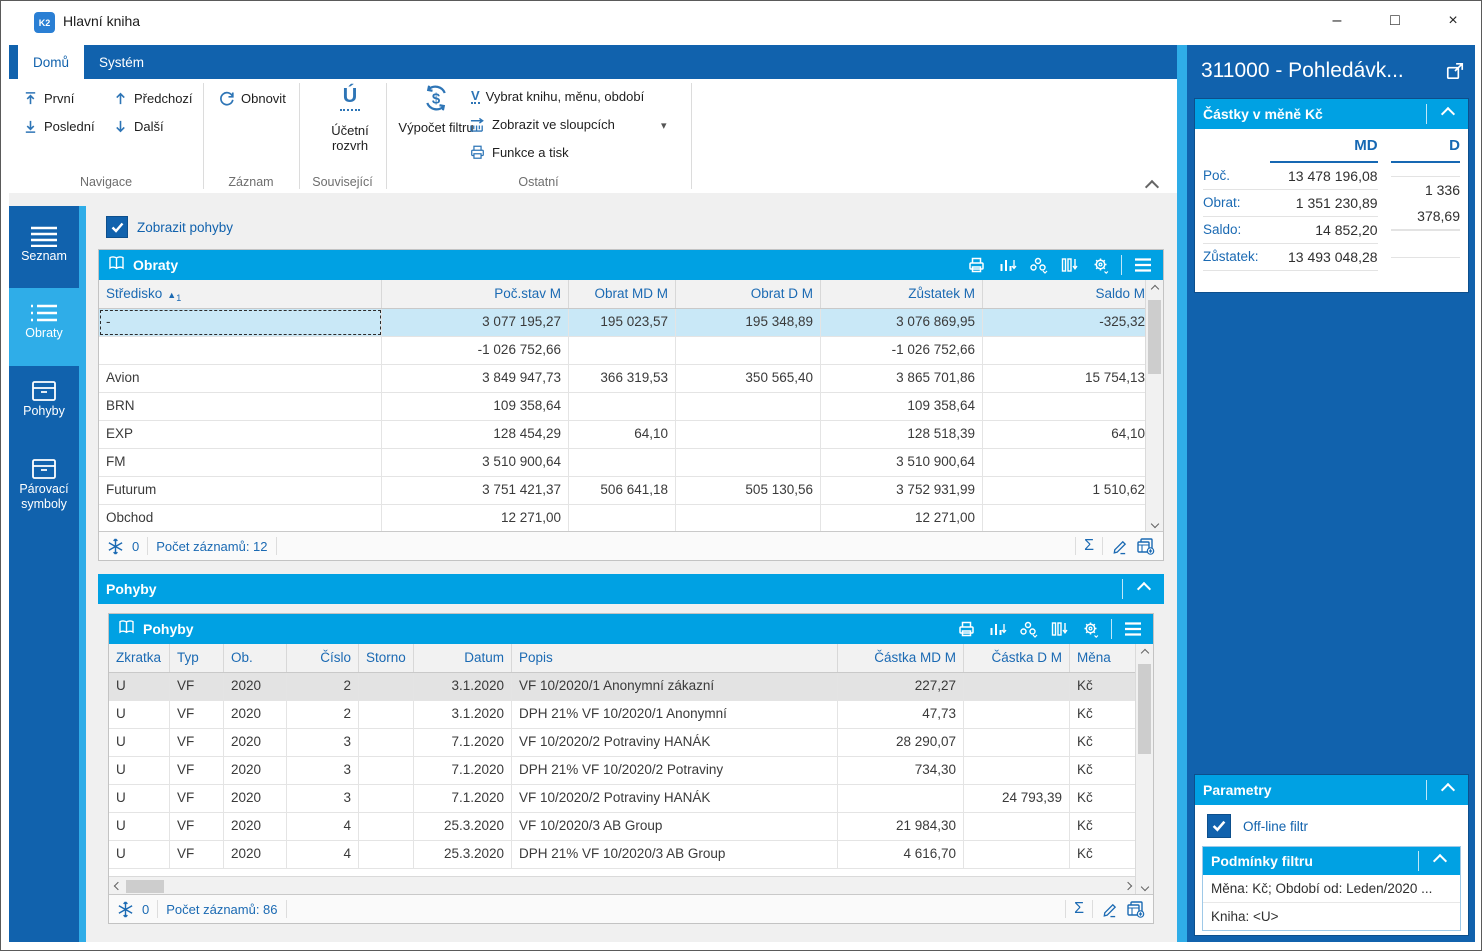 This screenshot has height=951, width=1482. I want to click on table-cell: 3 076 869,95, so click(902, 322).